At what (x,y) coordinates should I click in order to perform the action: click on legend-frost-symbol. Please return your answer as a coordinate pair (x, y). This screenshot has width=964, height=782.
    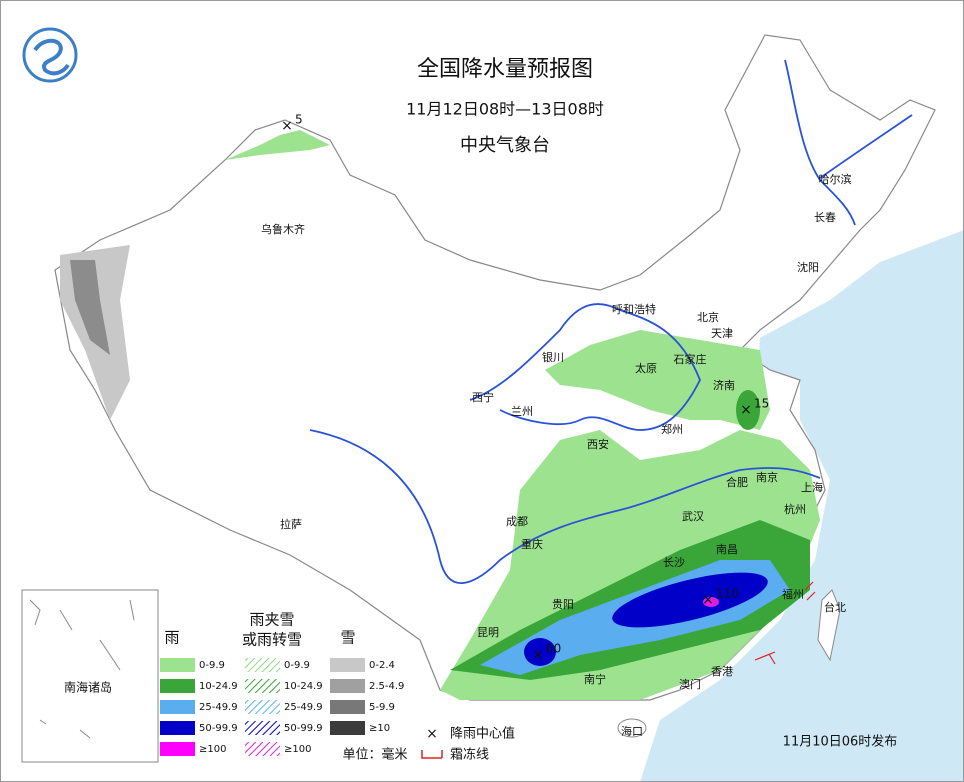
    Looking at the image, I should click on (432, 754).